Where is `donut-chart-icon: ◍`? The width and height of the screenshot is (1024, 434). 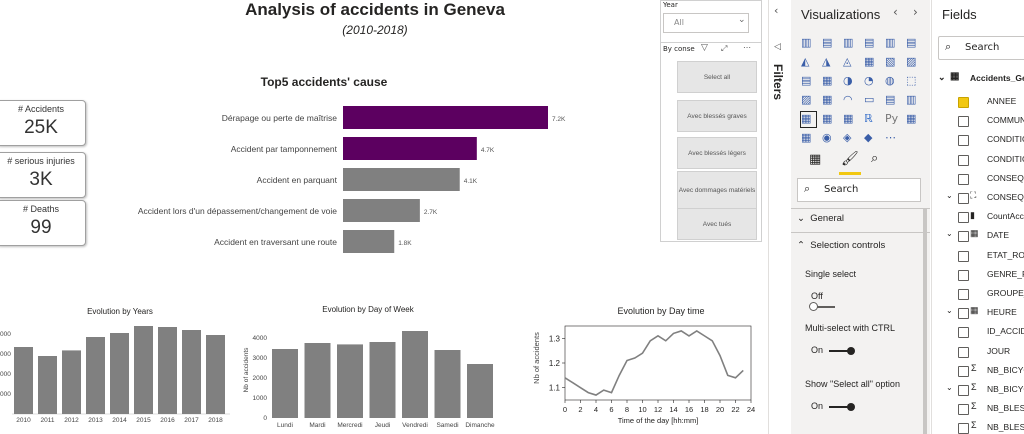 donut-chart-icon: ◍ is located at coordinates (890, 80).